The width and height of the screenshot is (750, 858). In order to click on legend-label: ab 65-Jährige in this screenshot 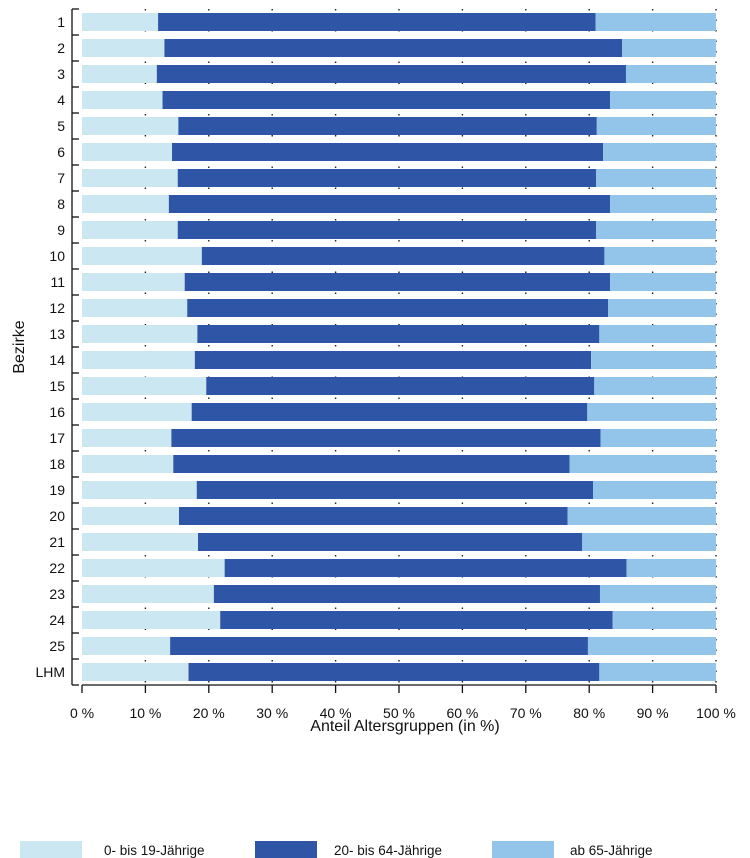, I will do `click(611, 850)`.